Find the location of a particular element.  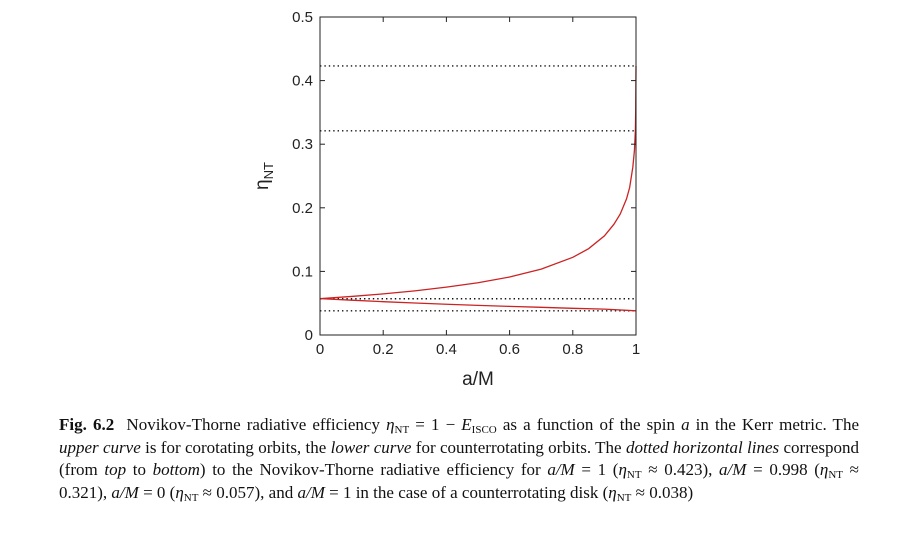

corotating-curve is located at coordinates (478, 182).